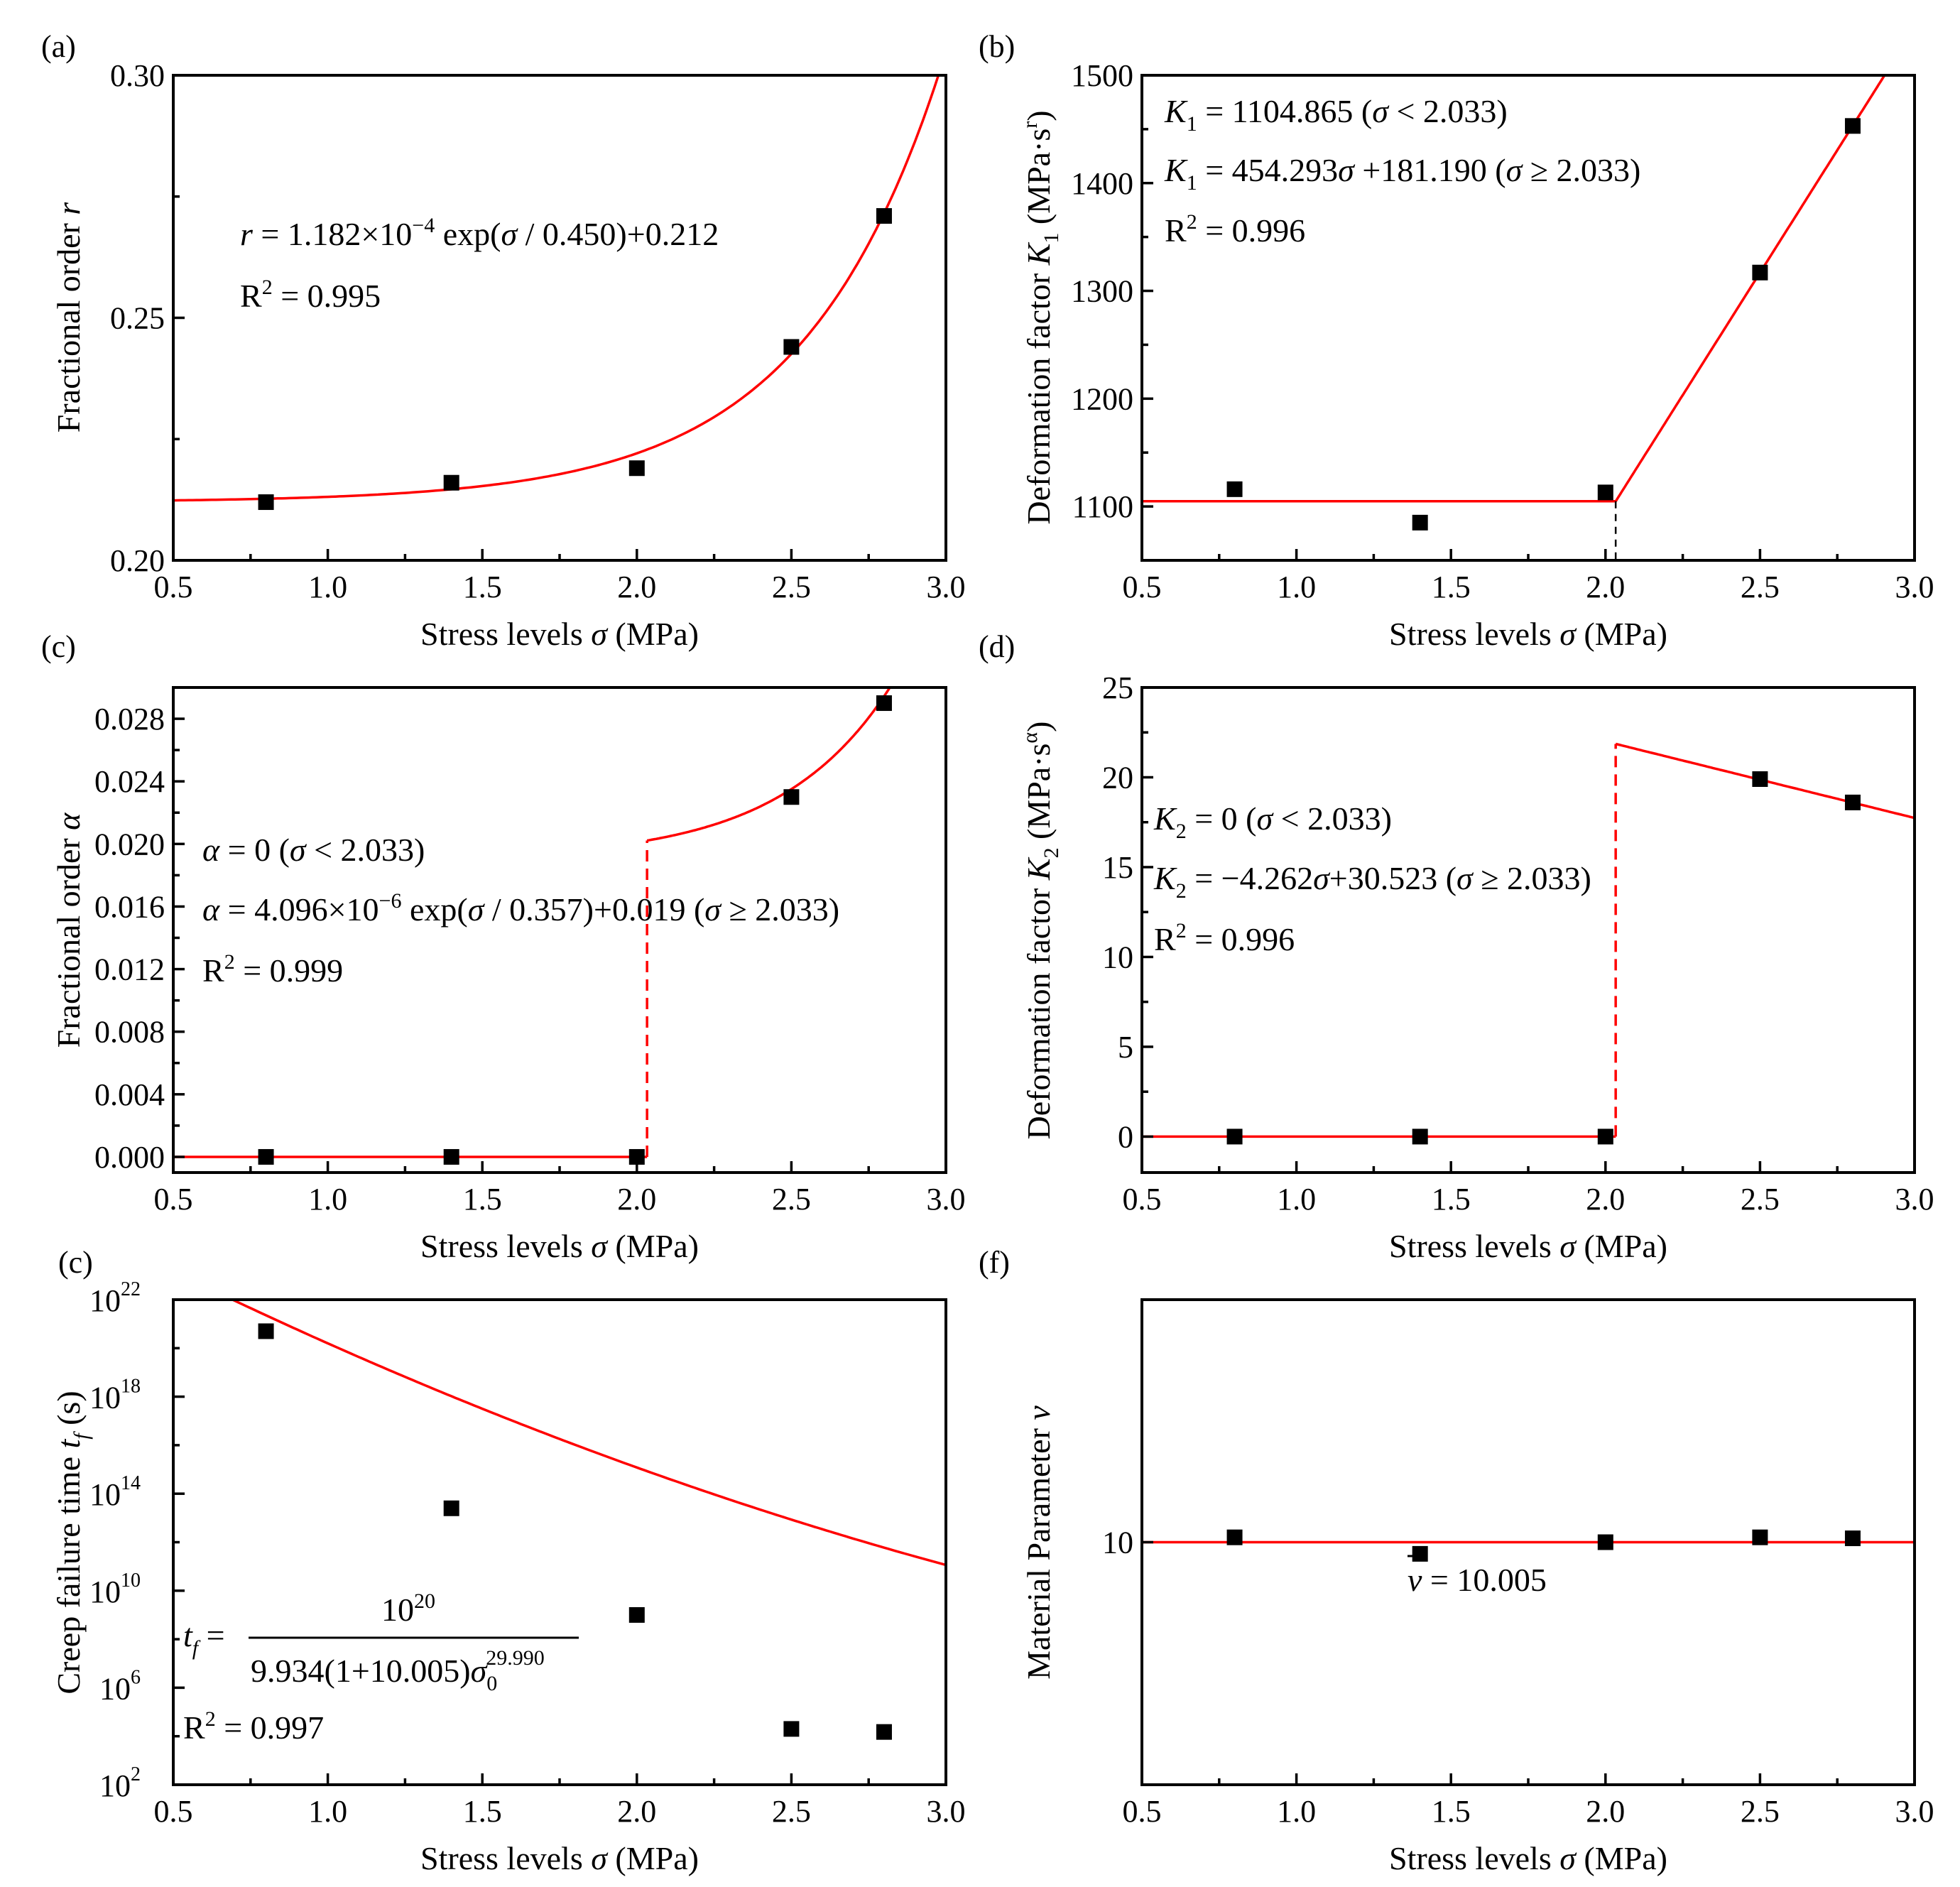 This screenshot has width=1960, height=1887. I want to click on y-axis-label-c: Fractional order α, so click(68, 930).